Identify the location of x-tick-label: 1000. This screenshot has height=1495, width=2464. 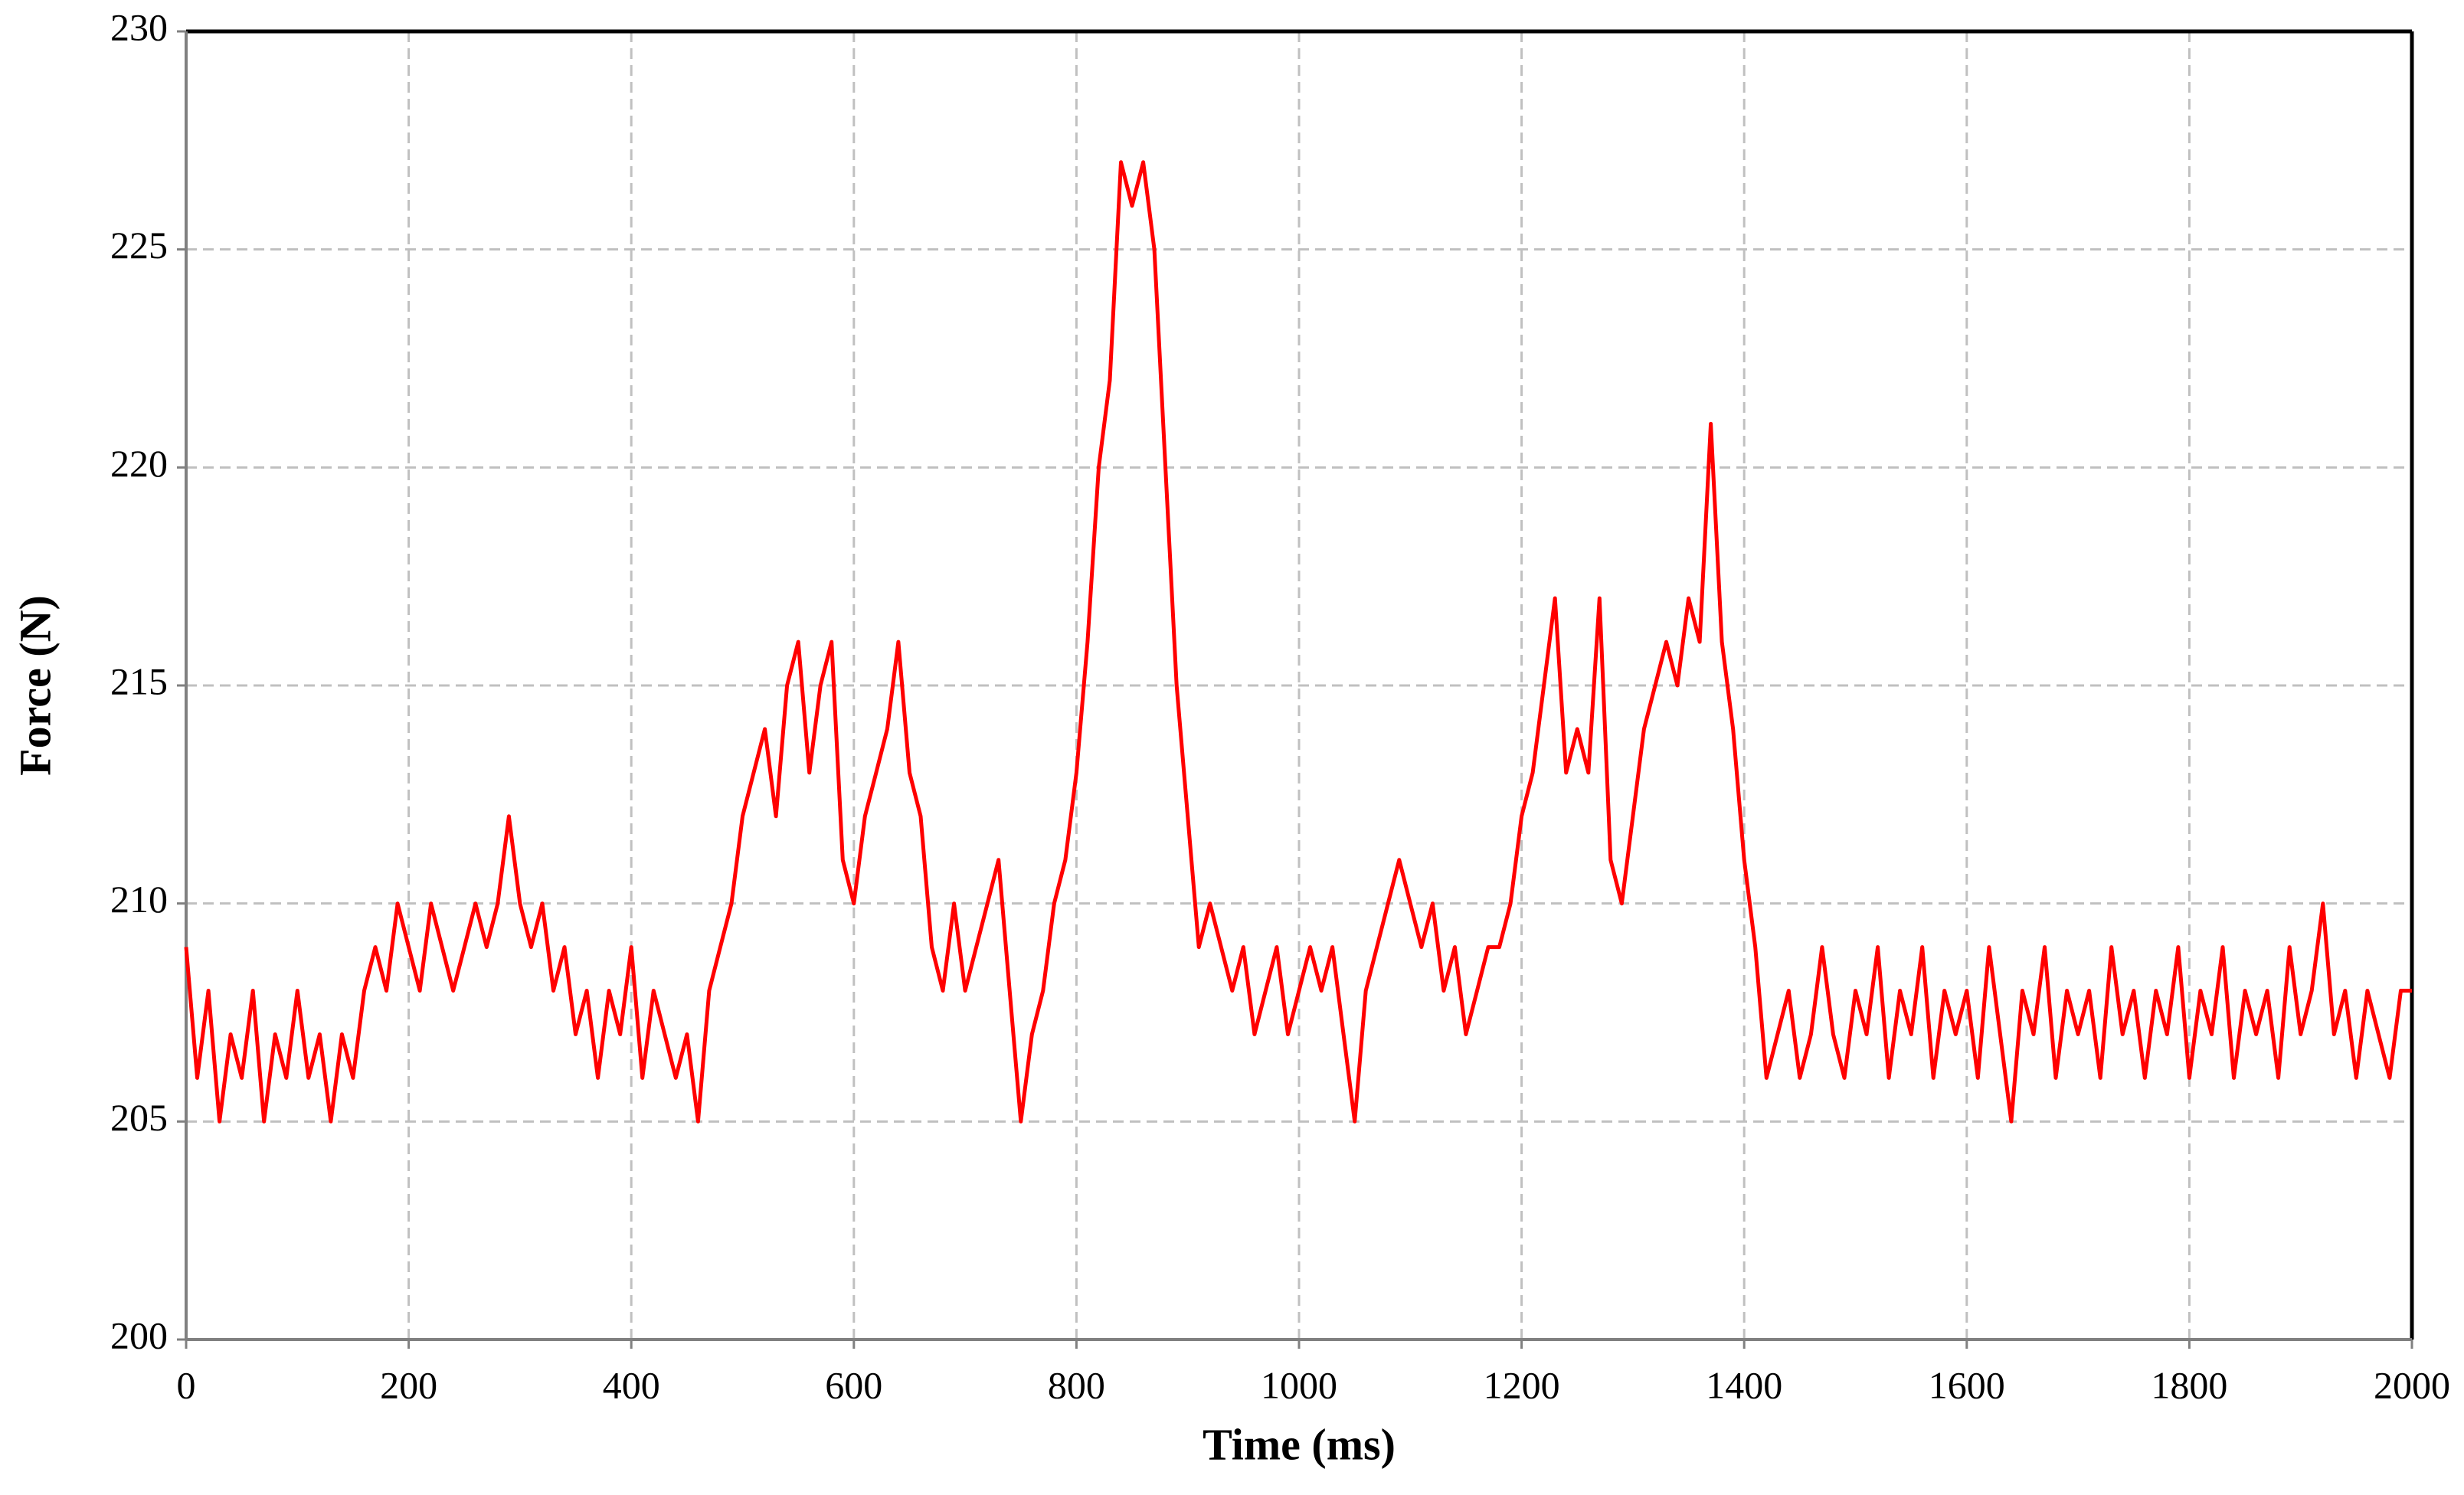
(1299, 1384).